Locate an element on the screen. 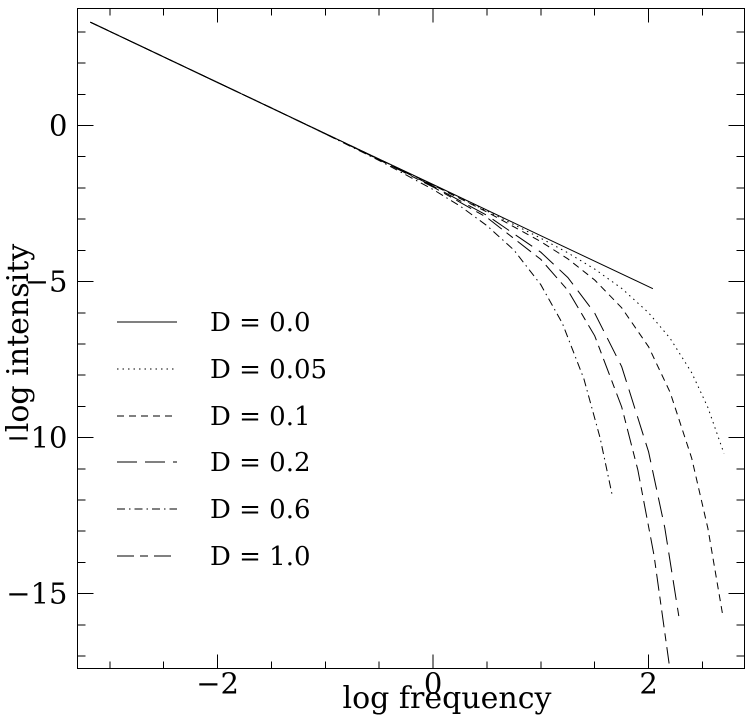  y-axis-title: log intensity is located at coordinates (18, 338).